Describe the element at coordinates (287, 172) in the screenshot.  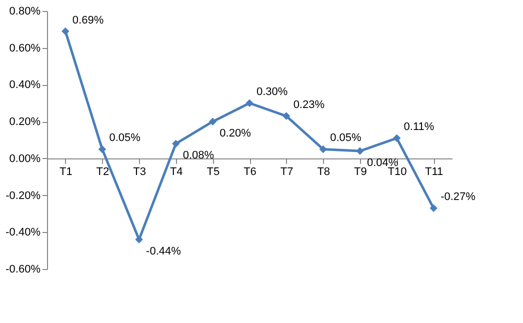
I see `x-tick-label: T7` at that location.